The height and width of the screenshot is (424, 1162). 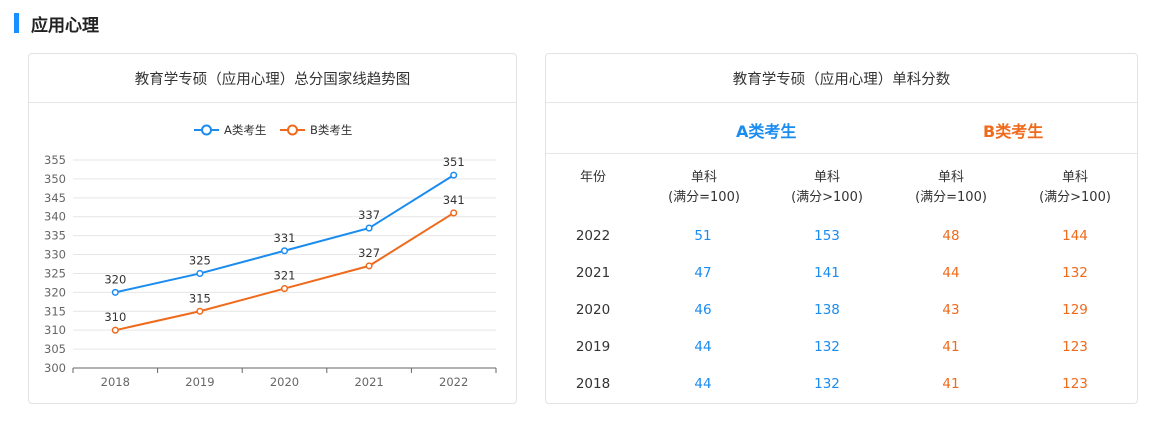 What do you see at coordinates (245, 130) in the screenshot?
I see `legend-label: A类考生` at bounding box center [245, 130].